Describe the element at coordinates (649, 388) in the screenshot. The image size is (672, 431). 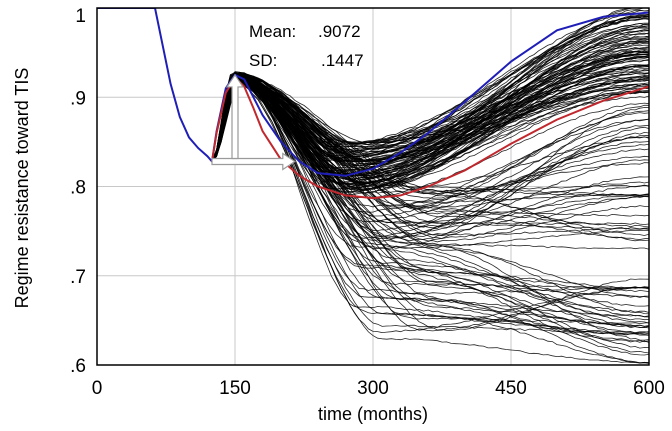
I see `x-tick-label: 600` at that location.